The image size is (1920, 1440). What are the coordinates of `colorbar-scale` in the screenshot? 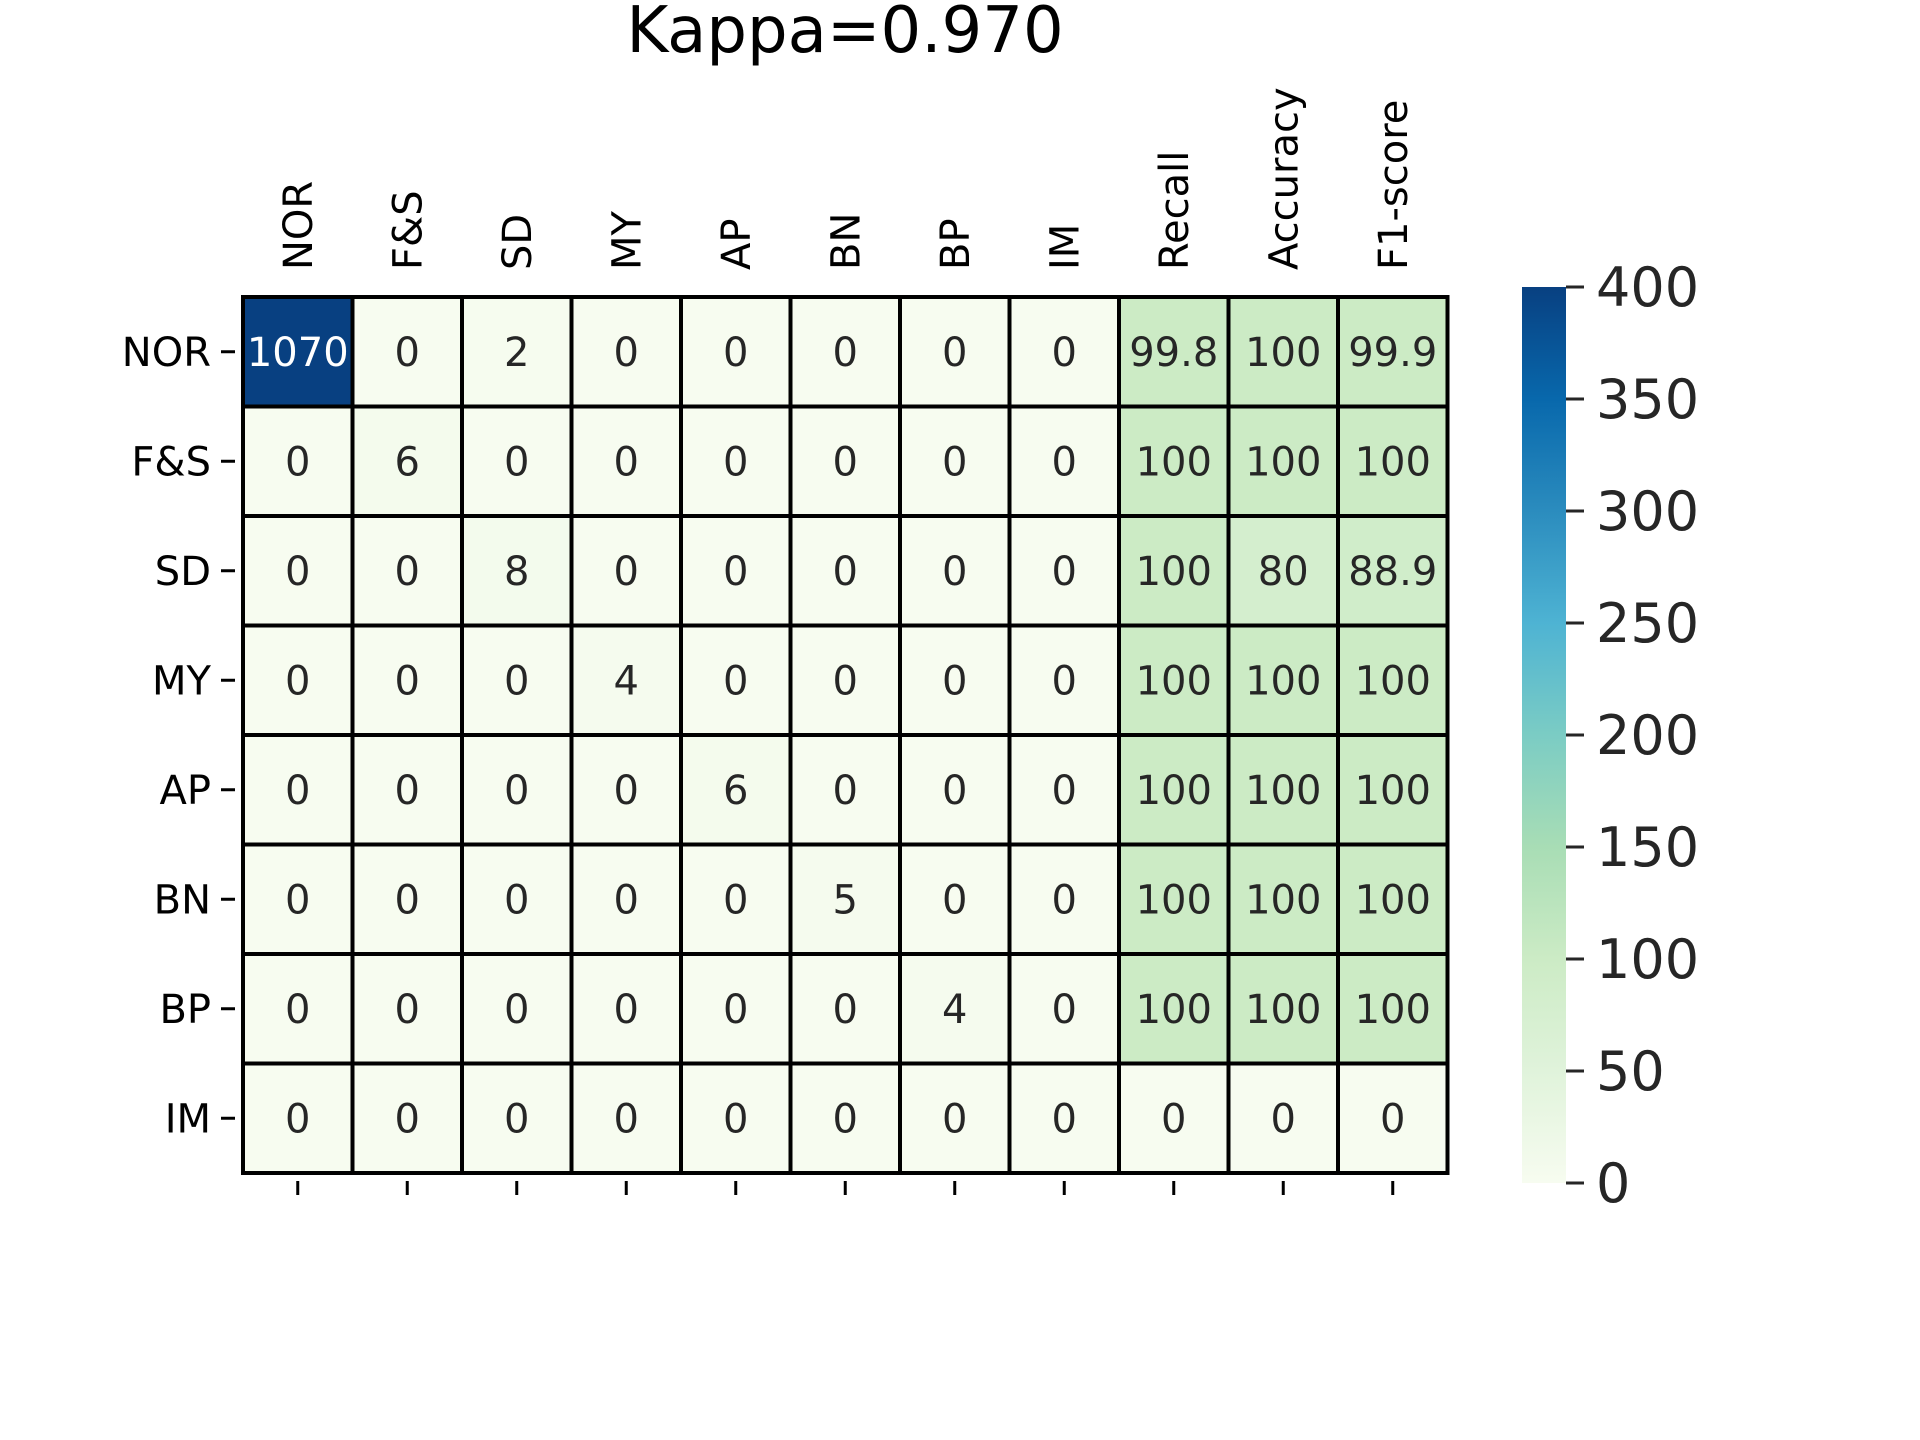 It's located at (1544, 735).